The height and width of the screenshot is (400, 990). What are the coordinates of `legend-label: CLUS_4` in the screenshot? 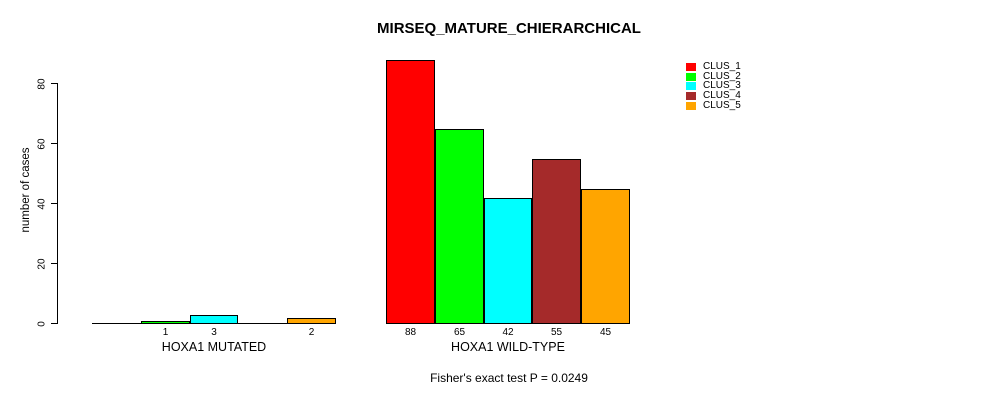 It's located at (722, 96).